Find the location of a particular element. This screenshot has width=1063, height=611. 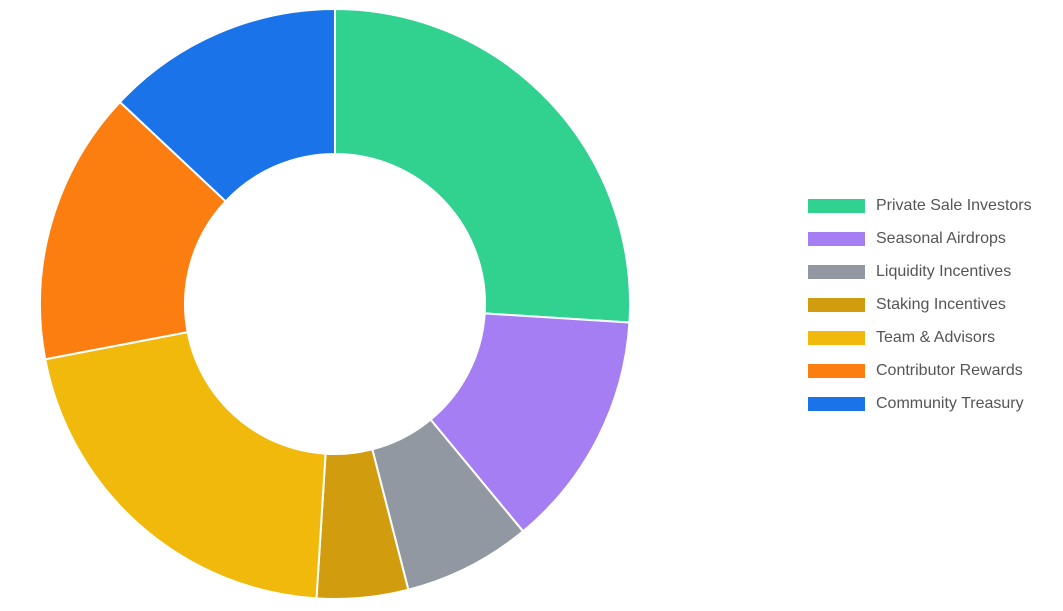

legend-label: Community Treasury is located at coordinates (950, 403).